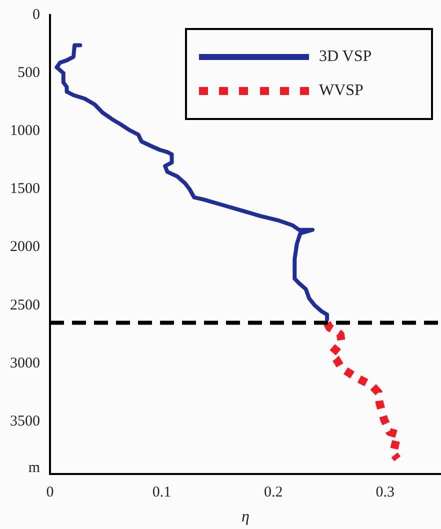  What do you see at coordinates (25, 131) in the screenshot?
I see `y-tick-label: 1000` at bounding box center [25, 131].